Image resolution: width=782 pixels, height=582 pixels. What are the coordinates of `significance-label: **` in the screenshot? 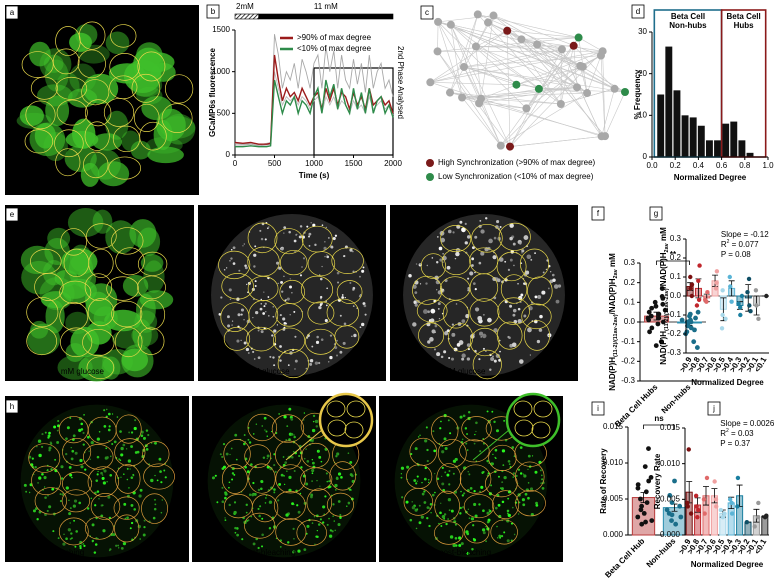 It's located at (673, 254).